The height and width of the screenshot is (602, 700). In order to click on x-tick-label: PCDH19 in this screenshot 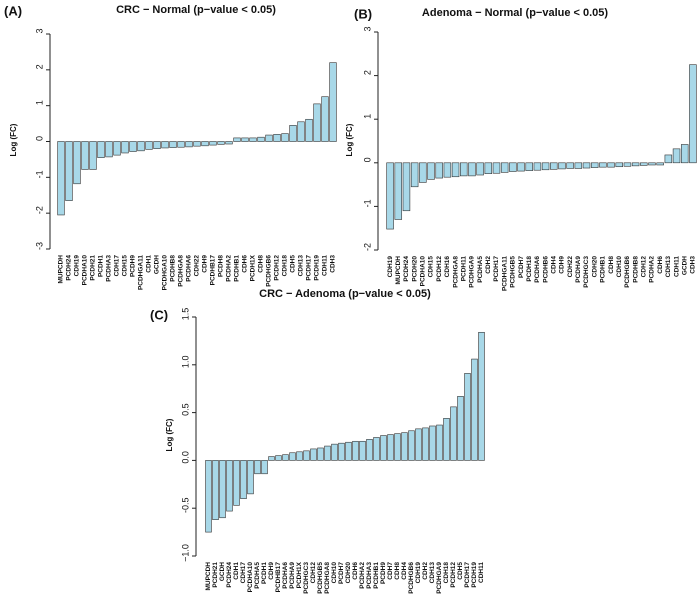, I will do `click(474, 575)`.